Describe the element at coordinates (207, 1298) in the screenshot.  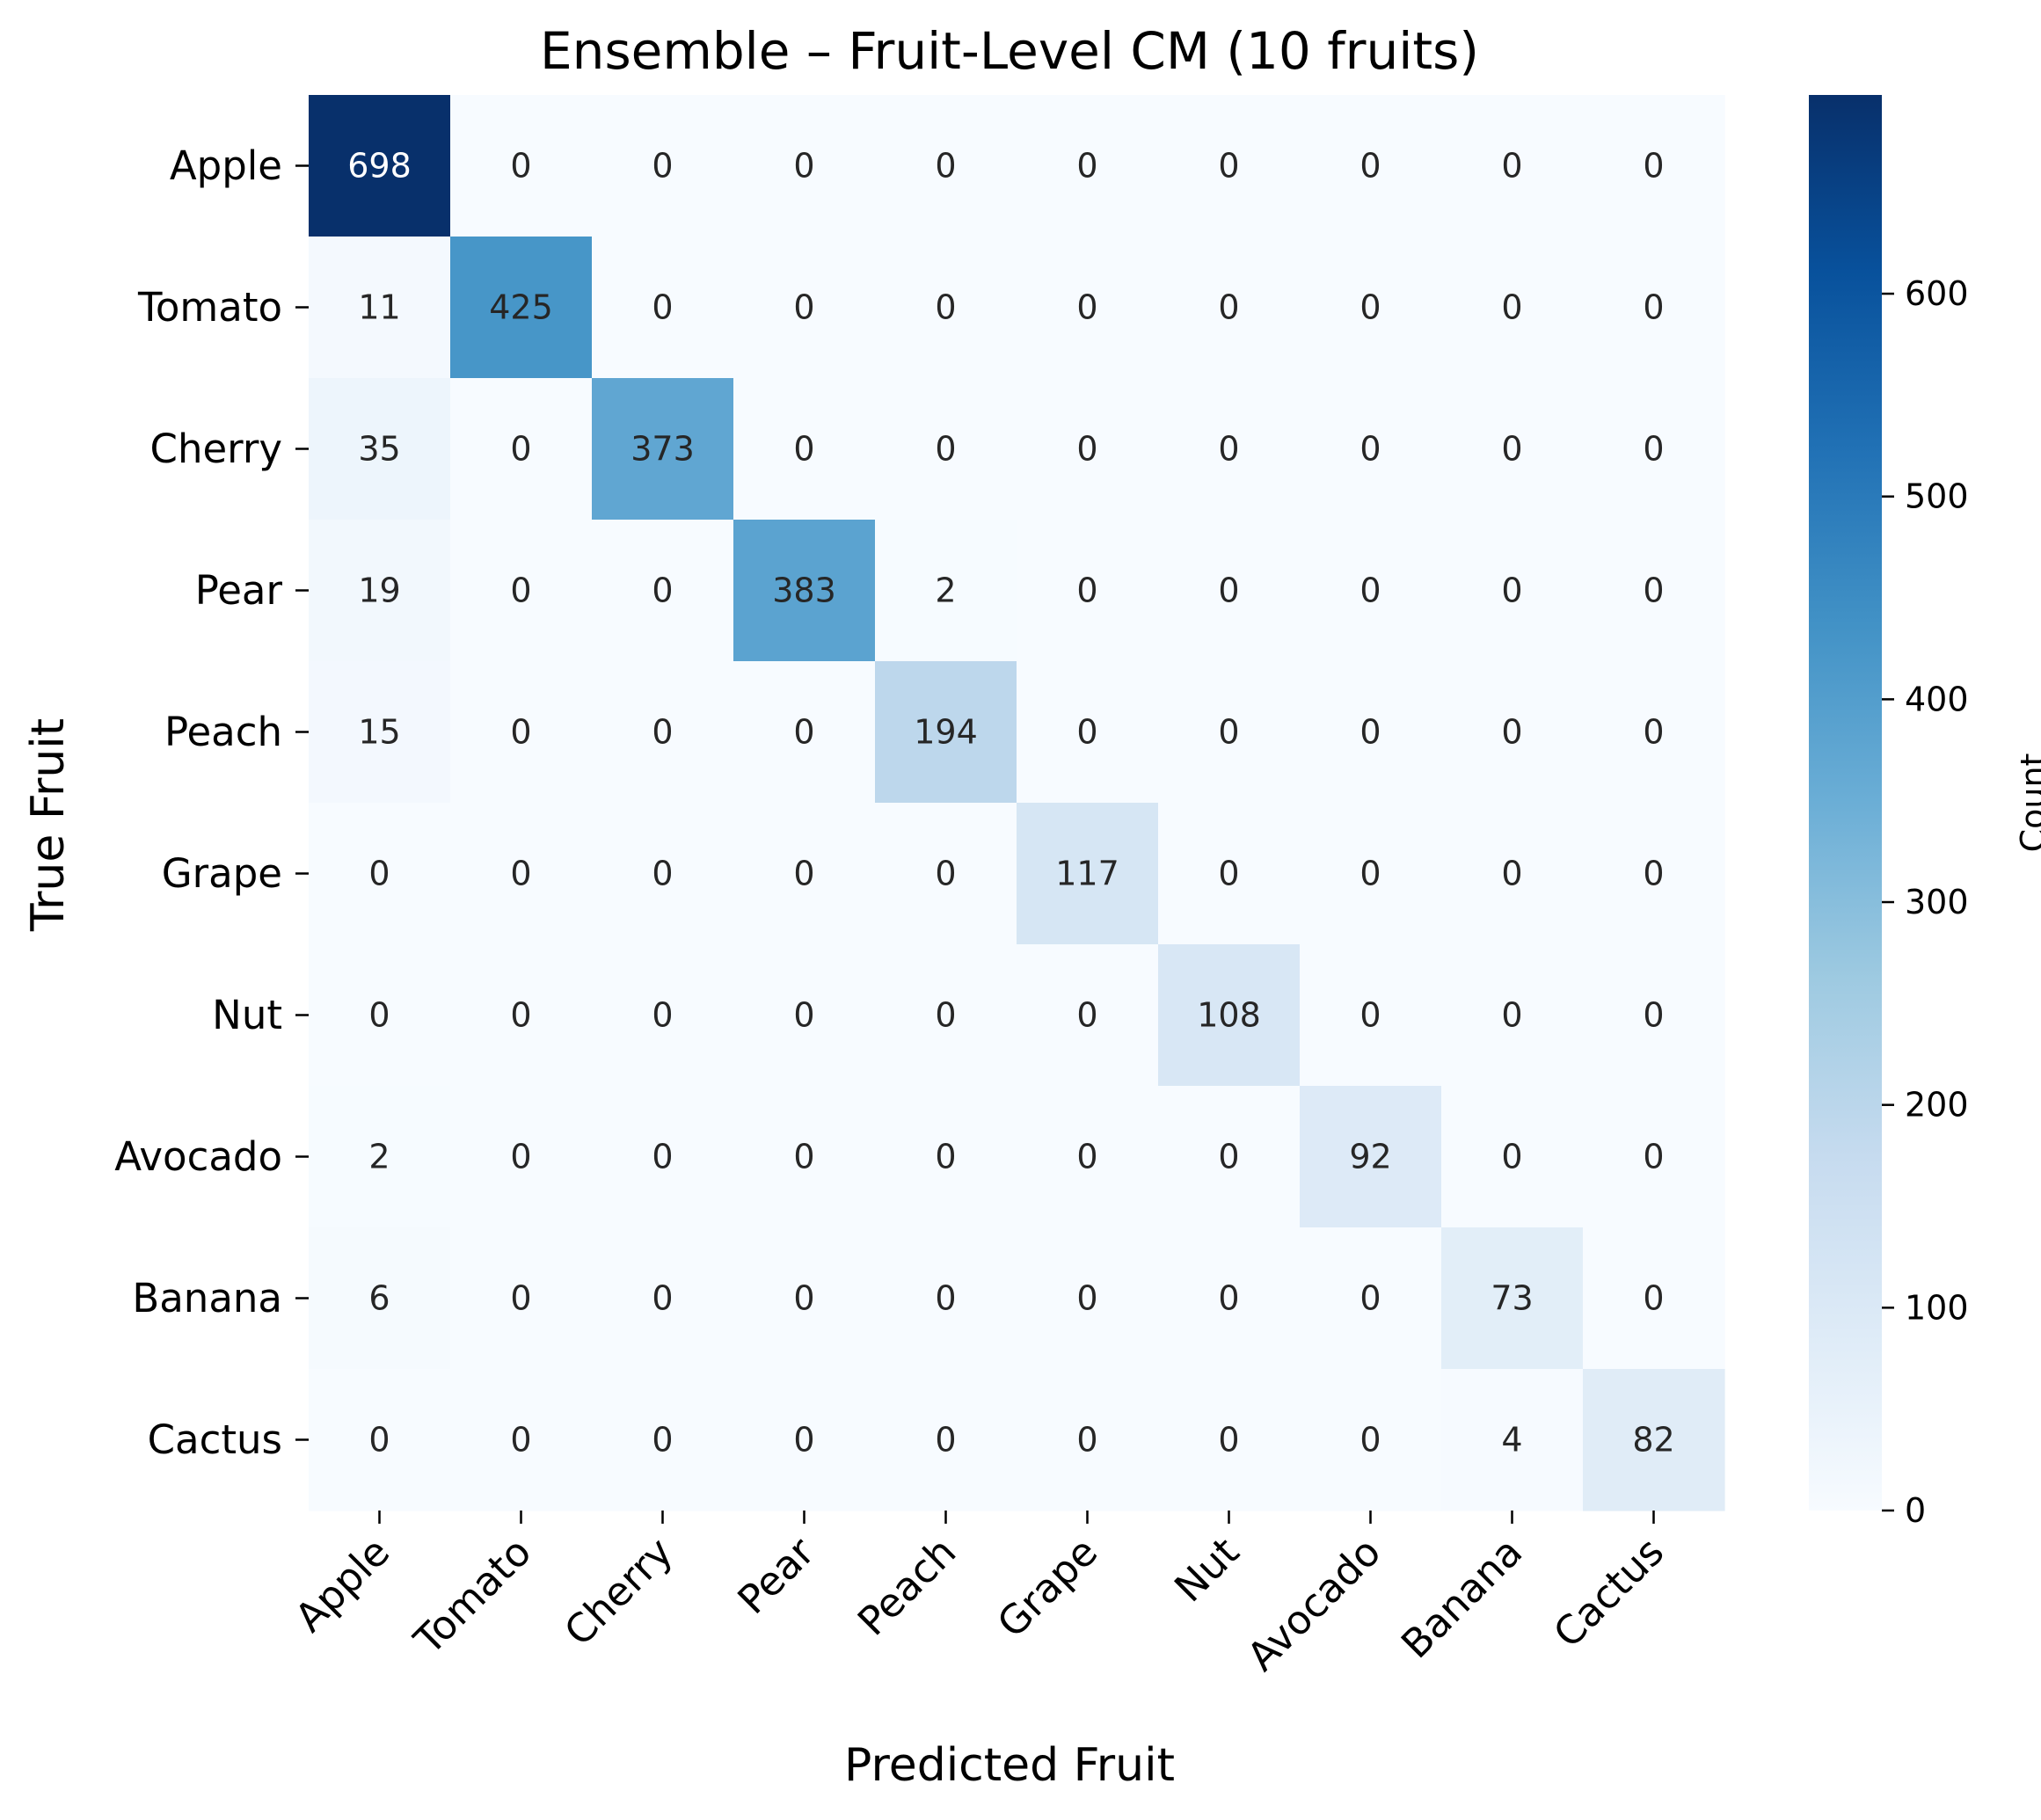
I see `y-tick-label: Banana` at that location.